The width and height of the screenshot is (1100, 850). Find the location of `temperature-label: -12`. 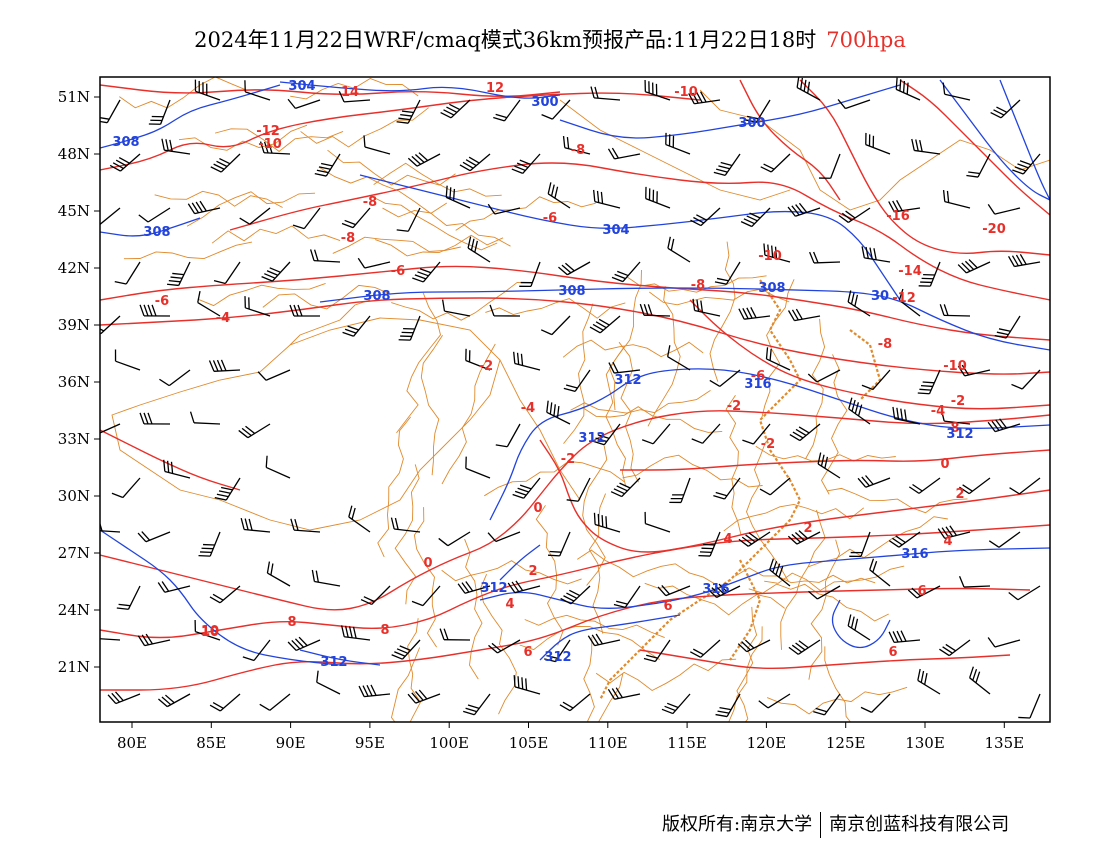

temperature-label: -12 is located at coordinates (268, 131).